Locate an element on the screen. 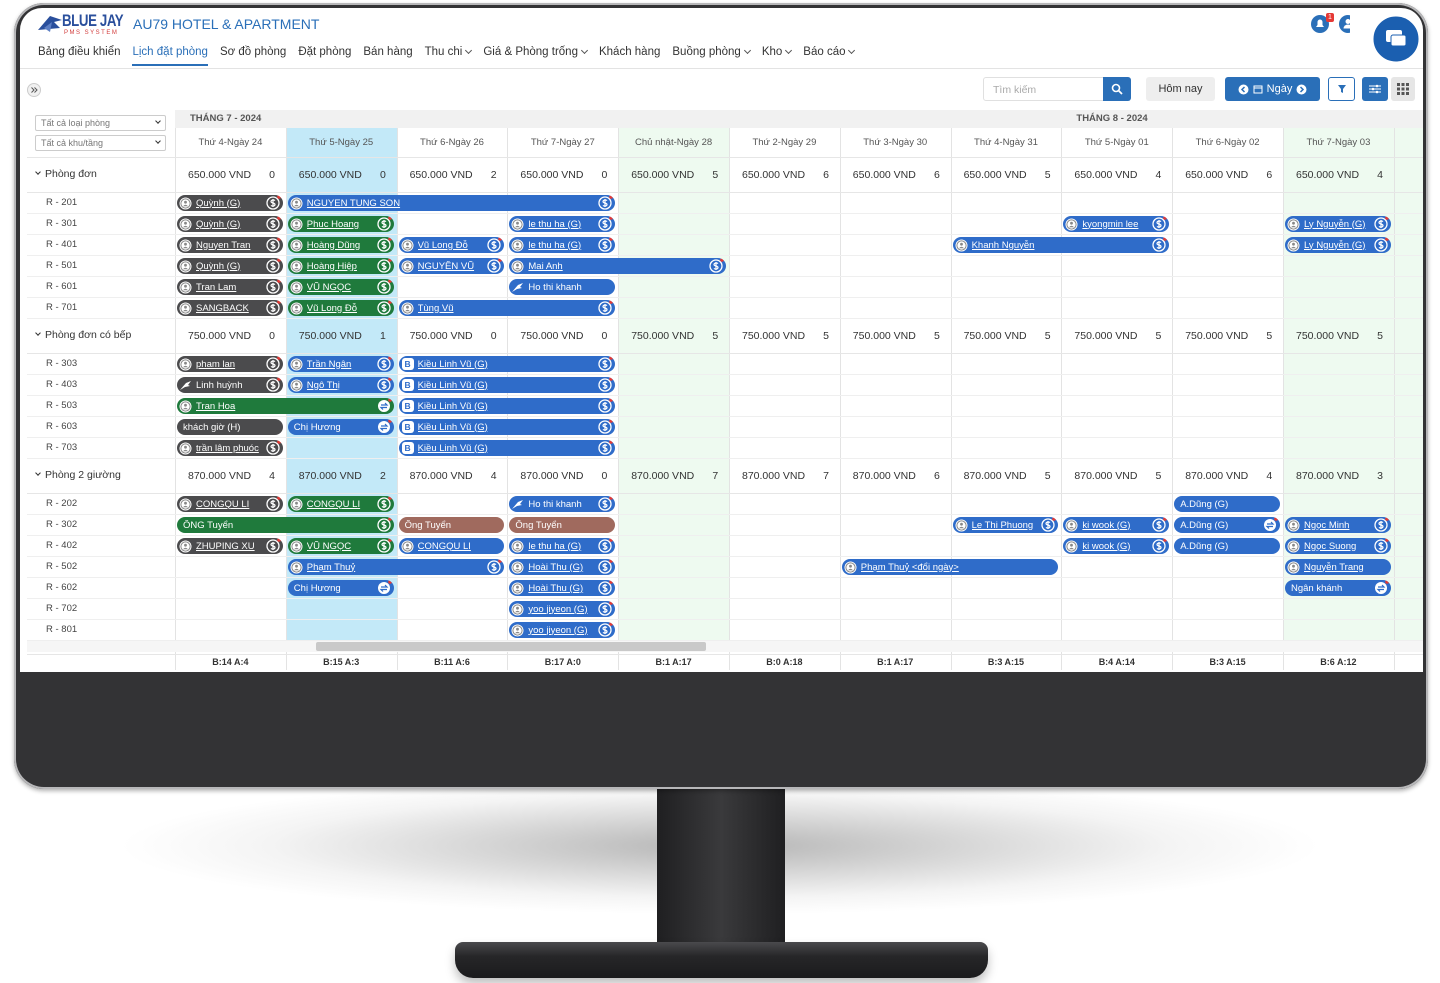  chat-button is located at coordinates (1396, 39).